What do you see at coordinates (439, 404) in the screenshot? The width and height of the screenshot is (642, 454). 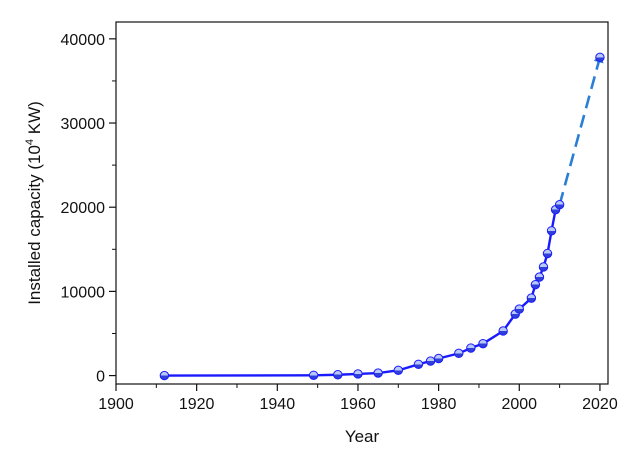 I see `x-tick-label: 1980` at bounding box center [439, 404].